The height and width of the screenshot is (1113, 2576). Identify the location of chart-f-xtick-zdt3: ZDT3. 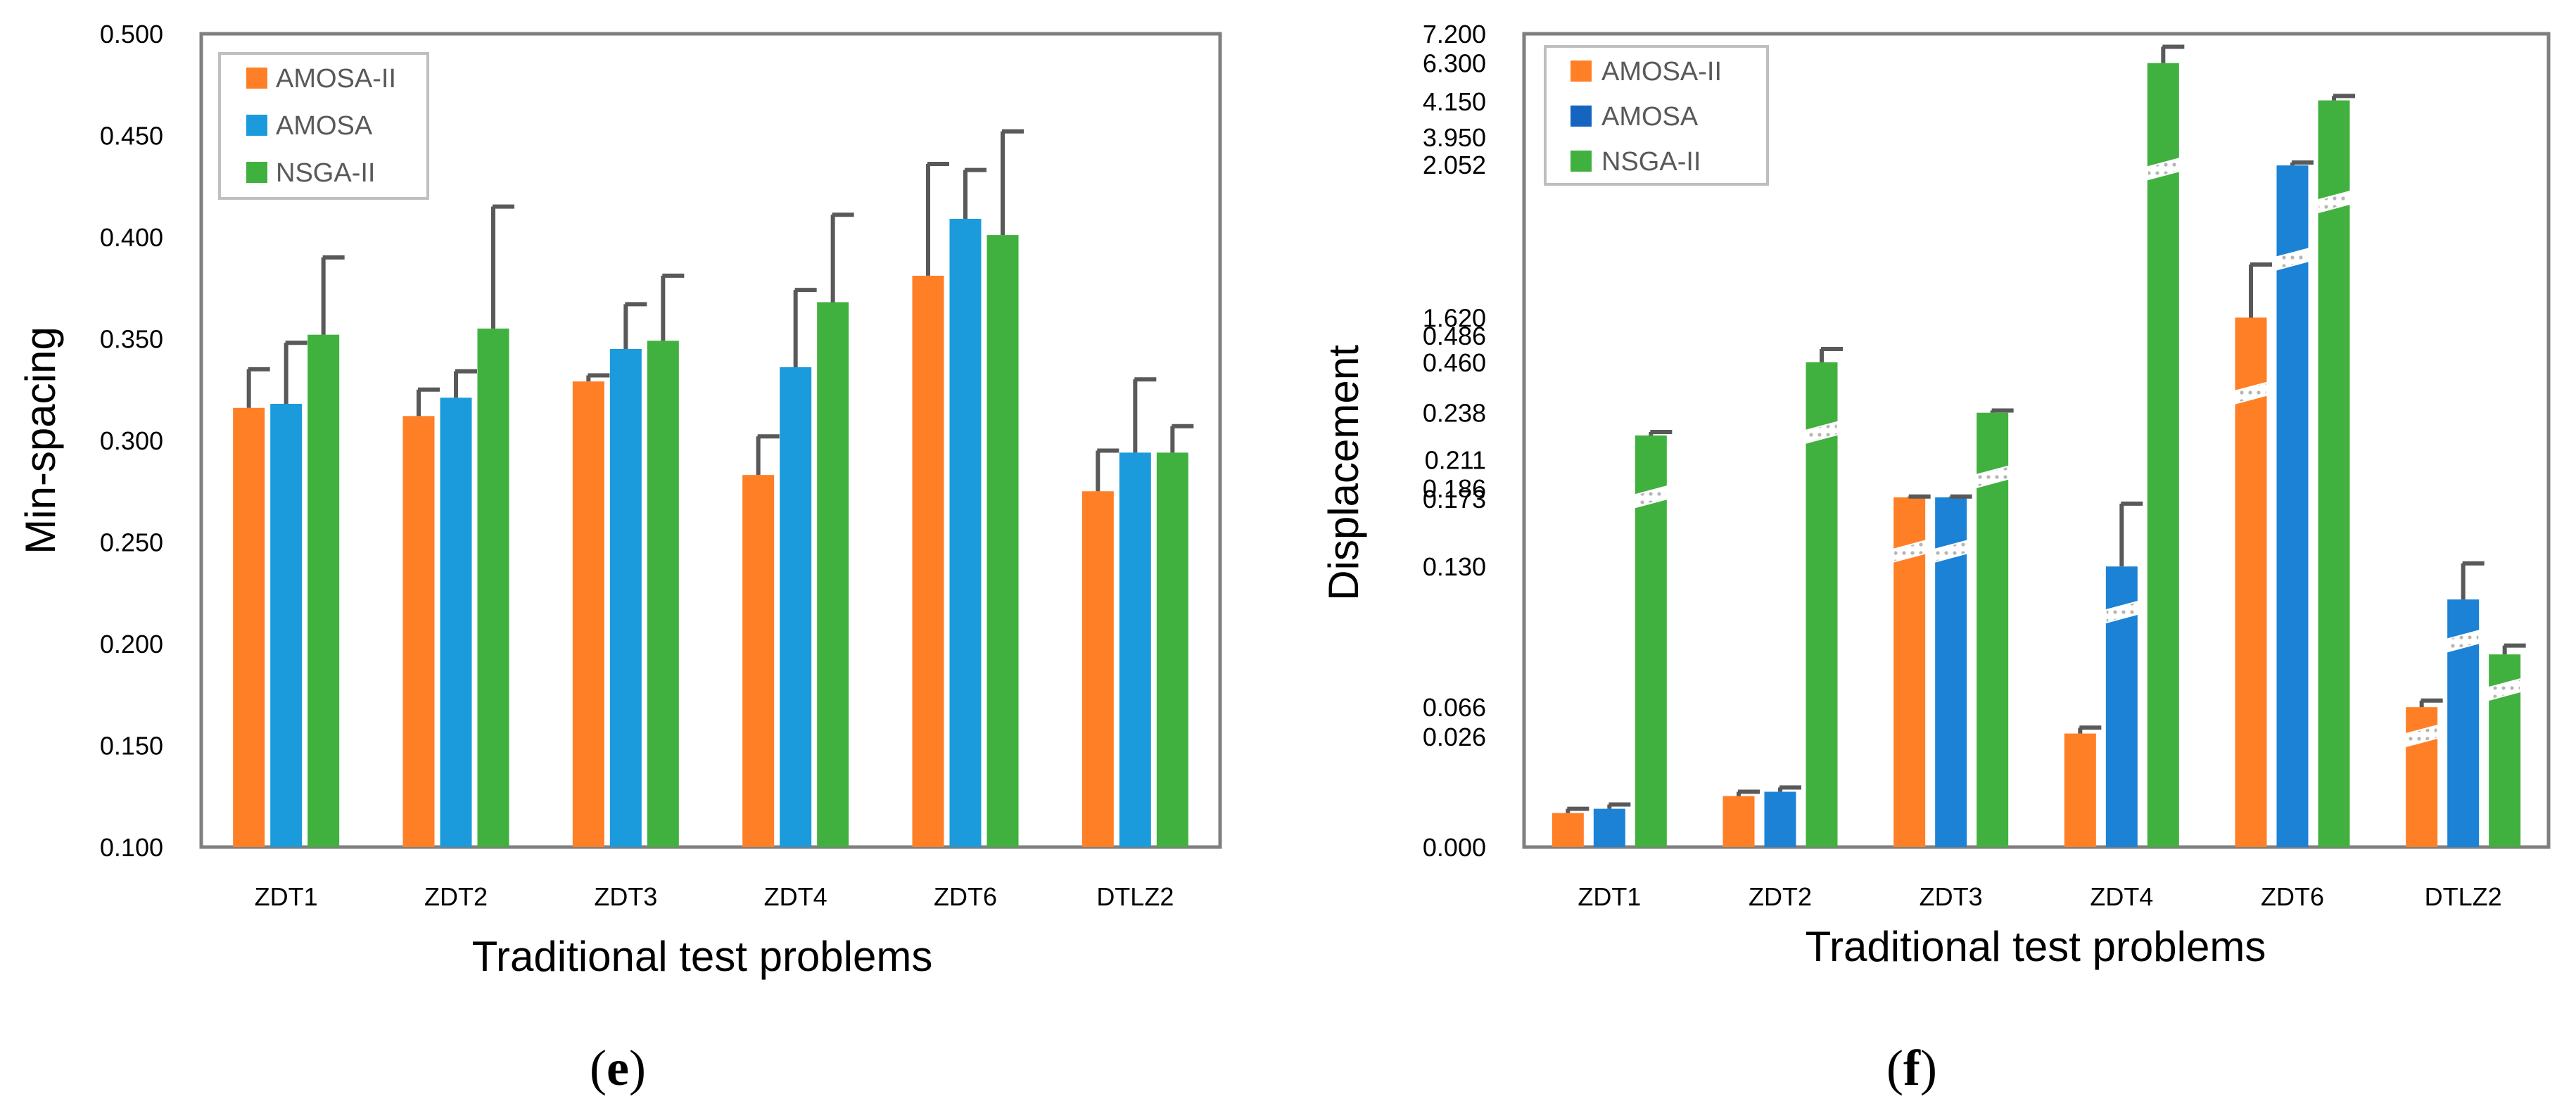
(1951, 896).